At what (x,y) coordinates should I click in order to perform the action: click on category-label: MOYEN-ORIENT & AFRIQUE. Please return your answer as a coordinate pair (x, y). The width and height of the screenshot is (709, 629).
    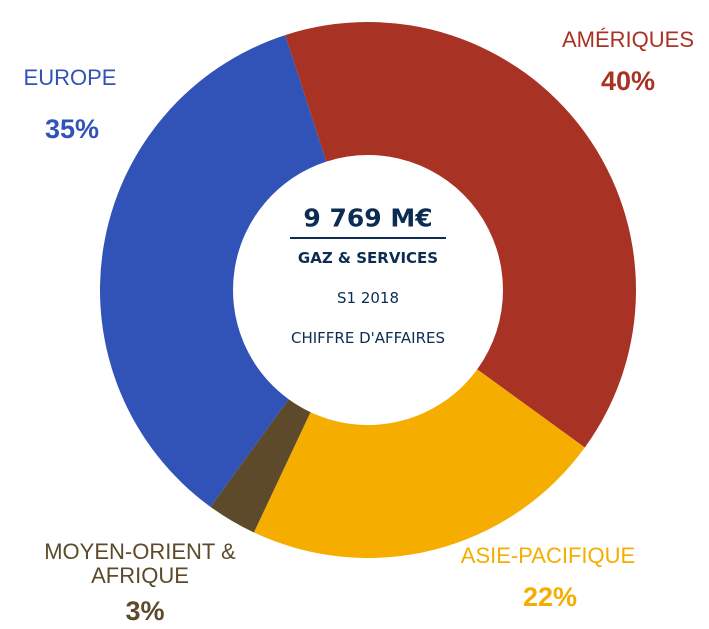
    Looking at the image, I should click on (140, 563).